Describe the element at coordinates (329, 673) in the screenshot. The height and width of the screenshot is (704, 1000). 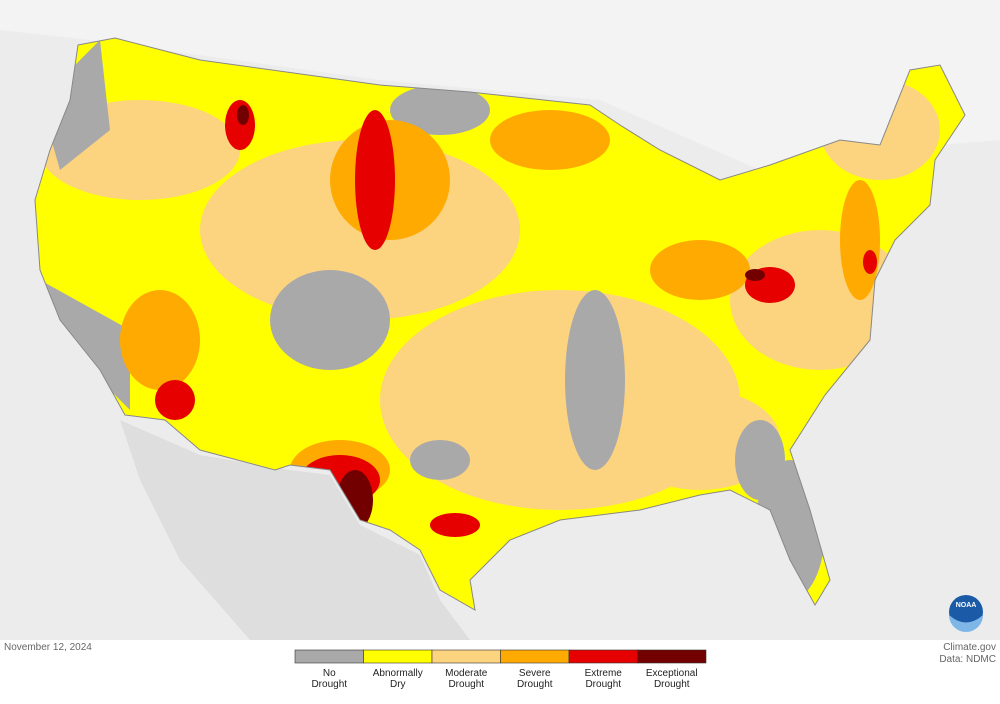
I see `legend-label: No` at that location.